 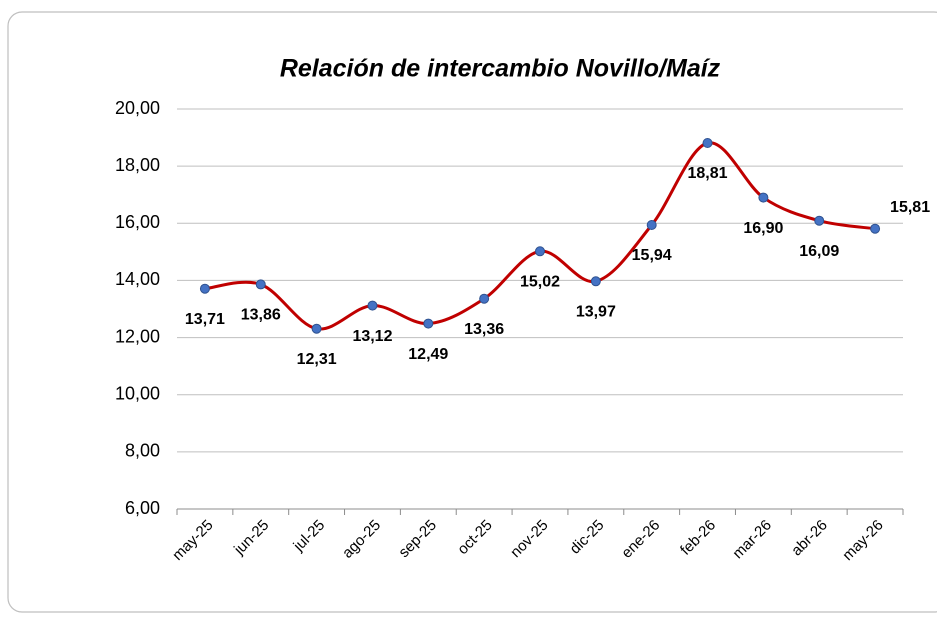 What do you see at coordinates (708, 173) in the screenshot?
I see `data-label: 18,81` at bounding box center [708, 173].